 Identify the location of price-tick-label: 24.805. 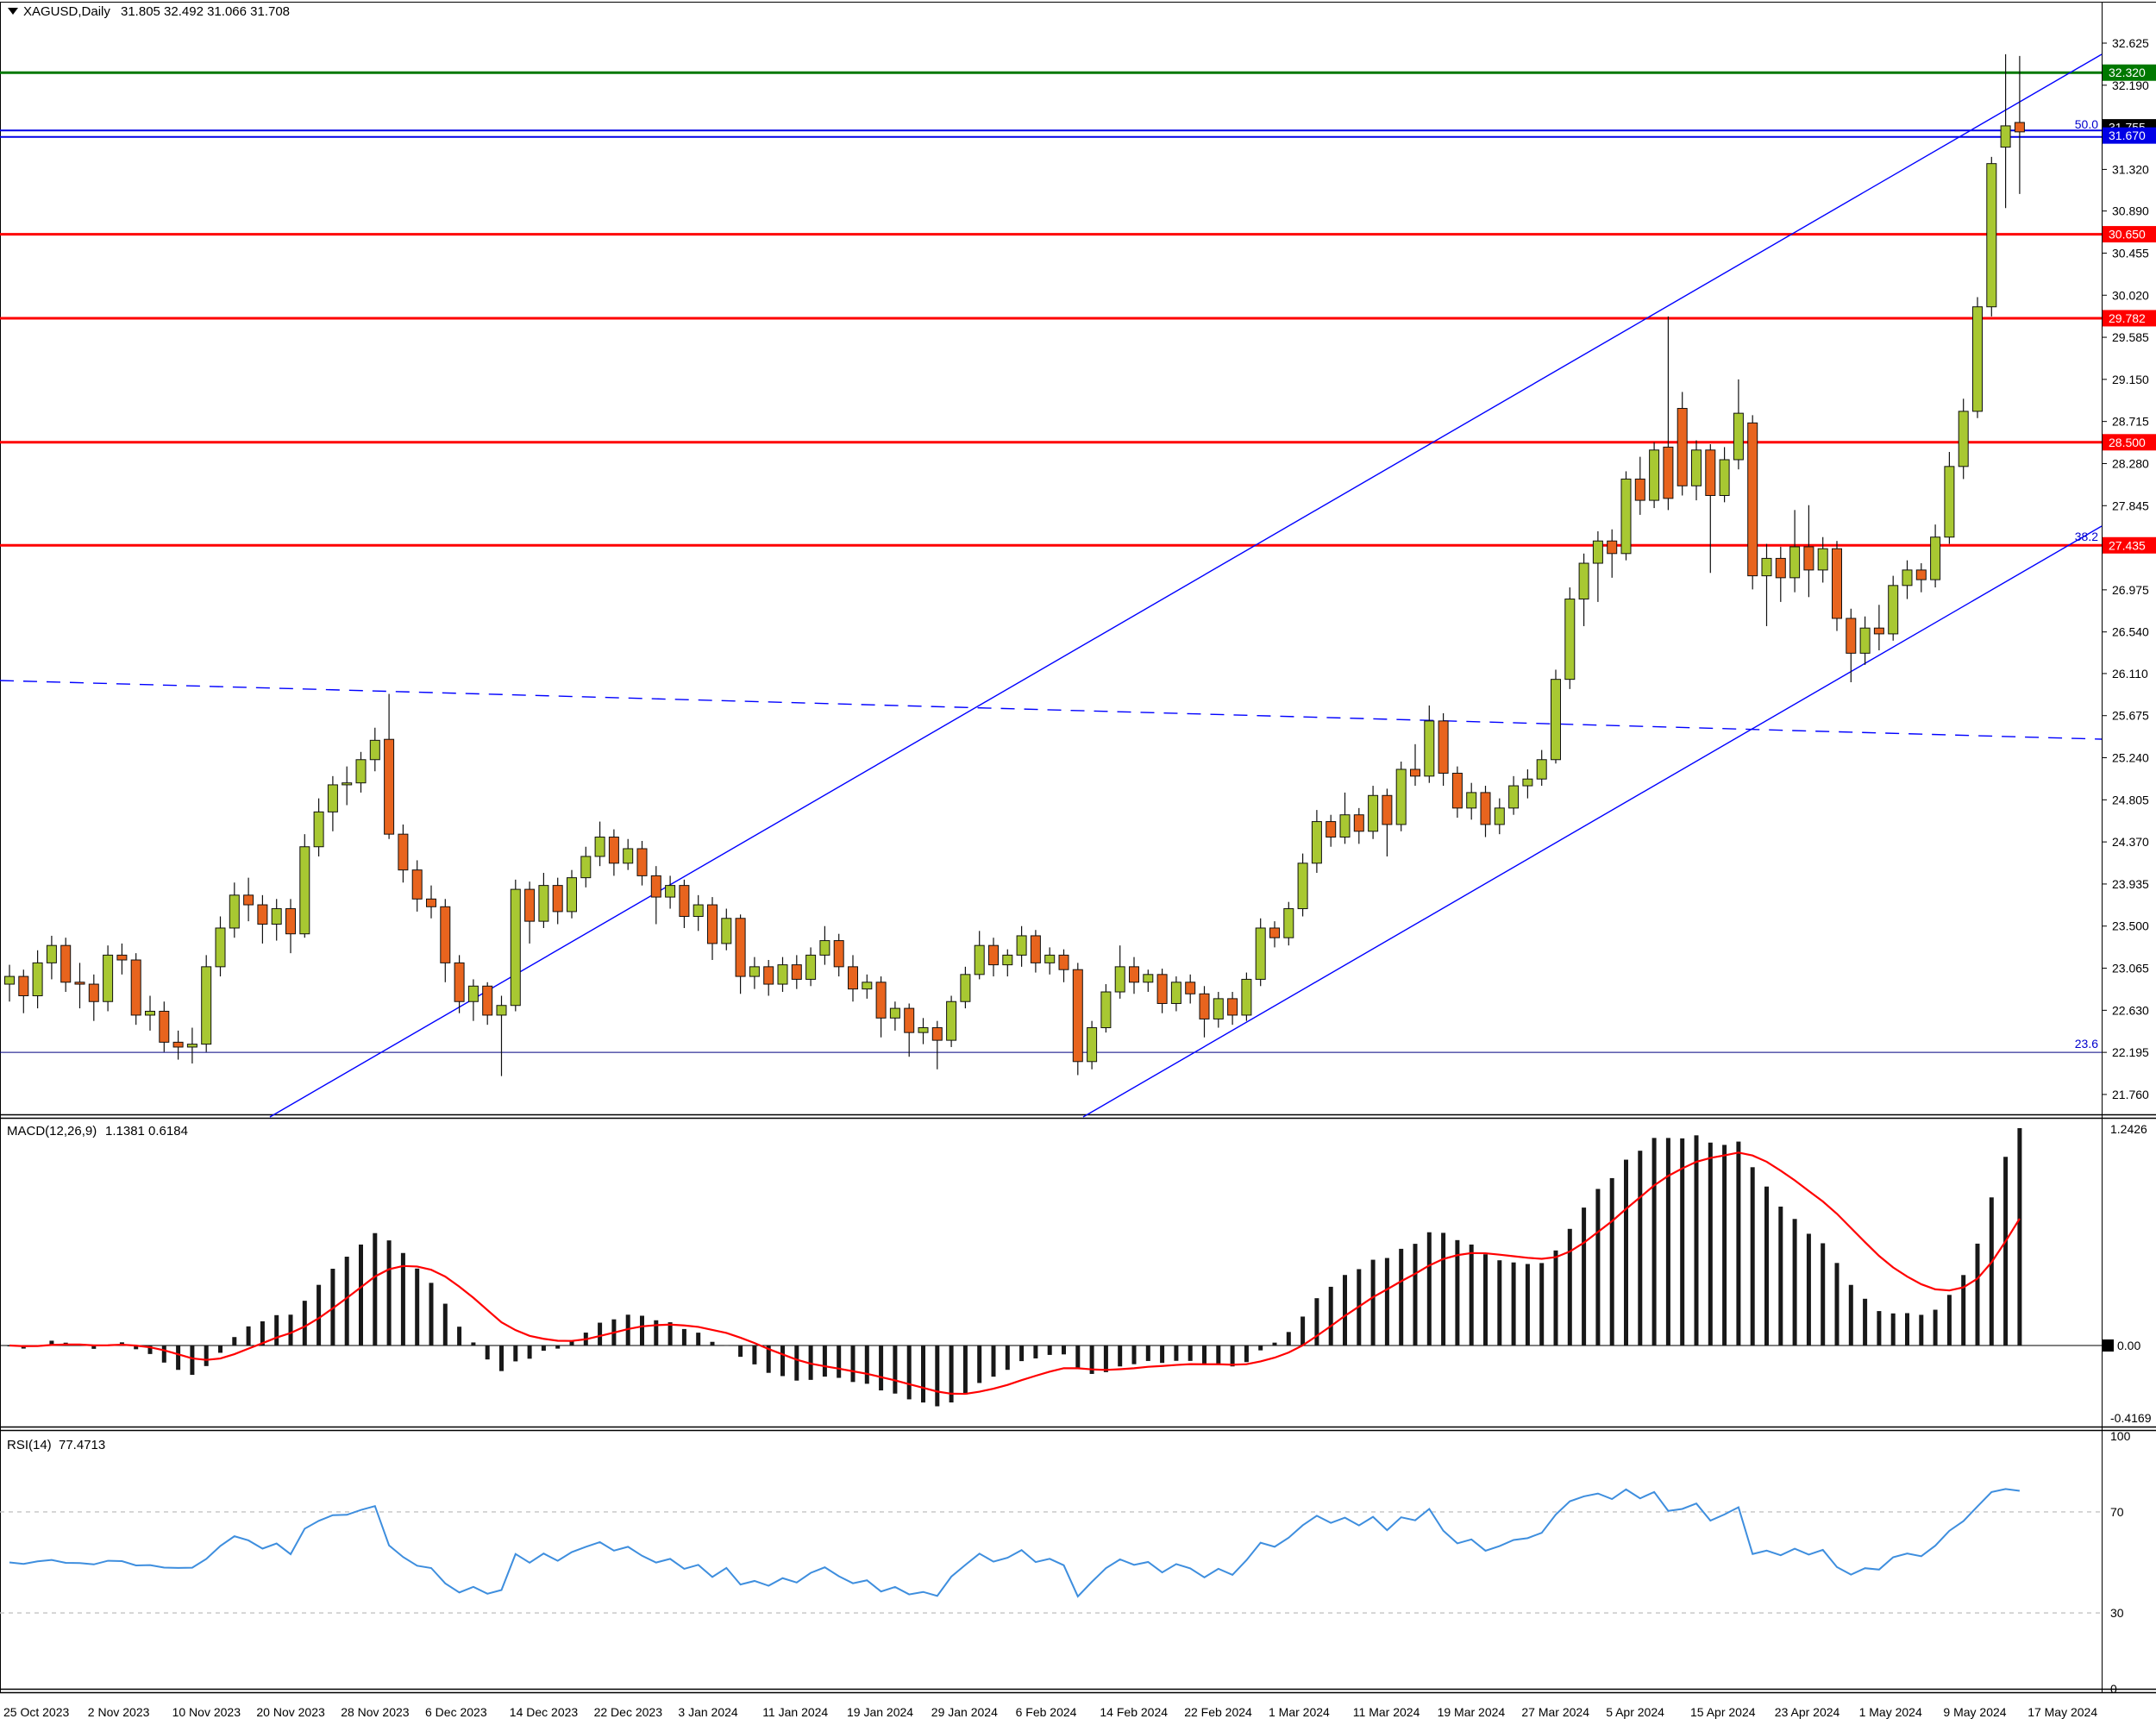
(2130, 800).